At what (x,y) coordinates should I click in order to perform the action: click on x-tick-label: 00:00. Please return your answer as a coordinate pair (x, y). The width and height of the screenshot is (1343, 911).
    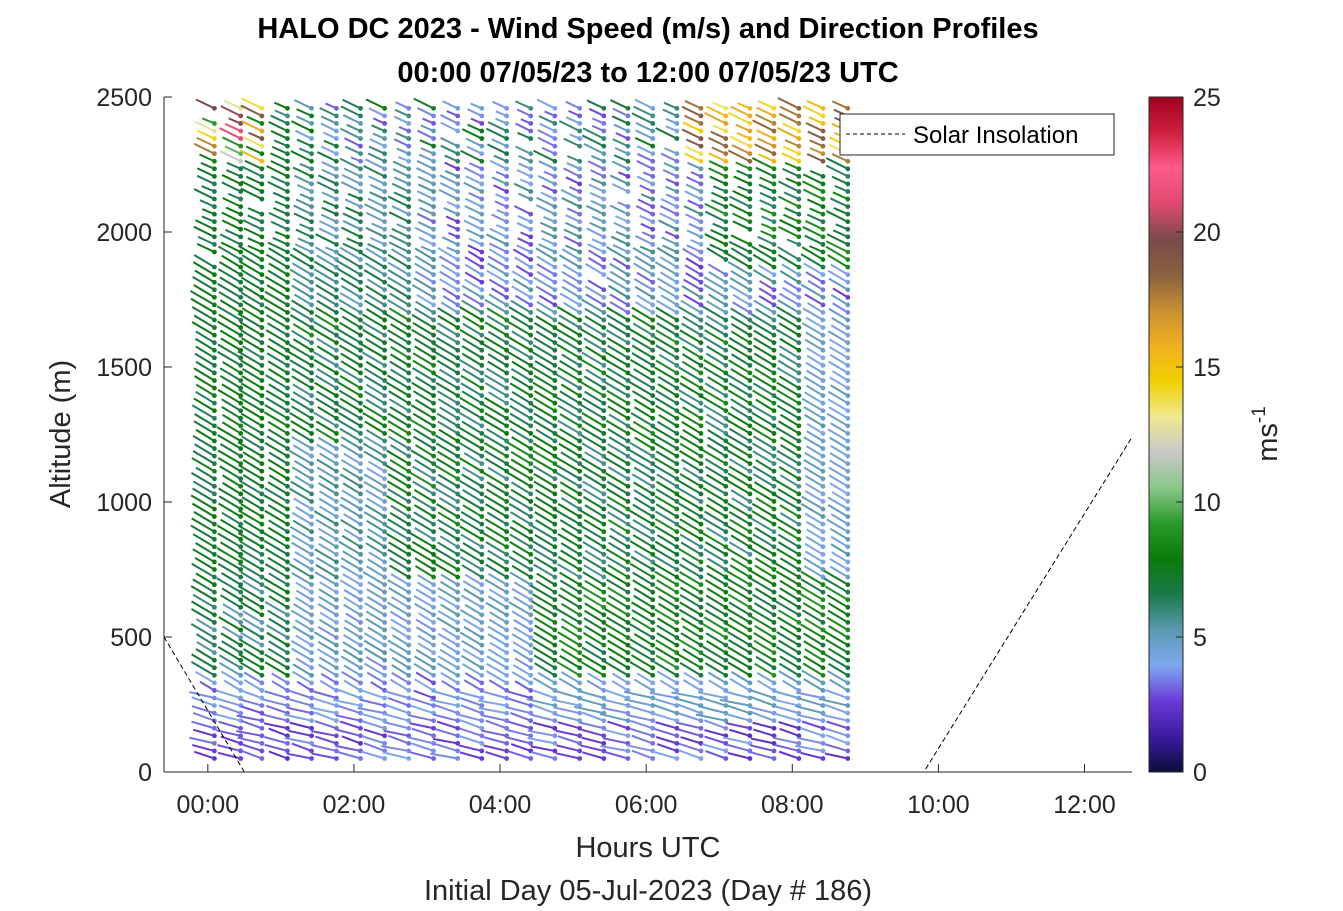
    Looking at the image, I should click on (208, 805).